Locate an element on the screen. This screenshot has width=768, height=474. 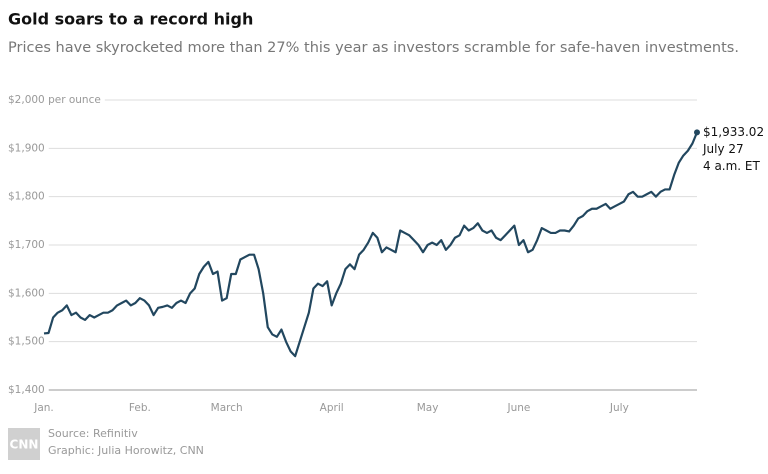
x-tick-label: July is located at coordinates (619, 408).